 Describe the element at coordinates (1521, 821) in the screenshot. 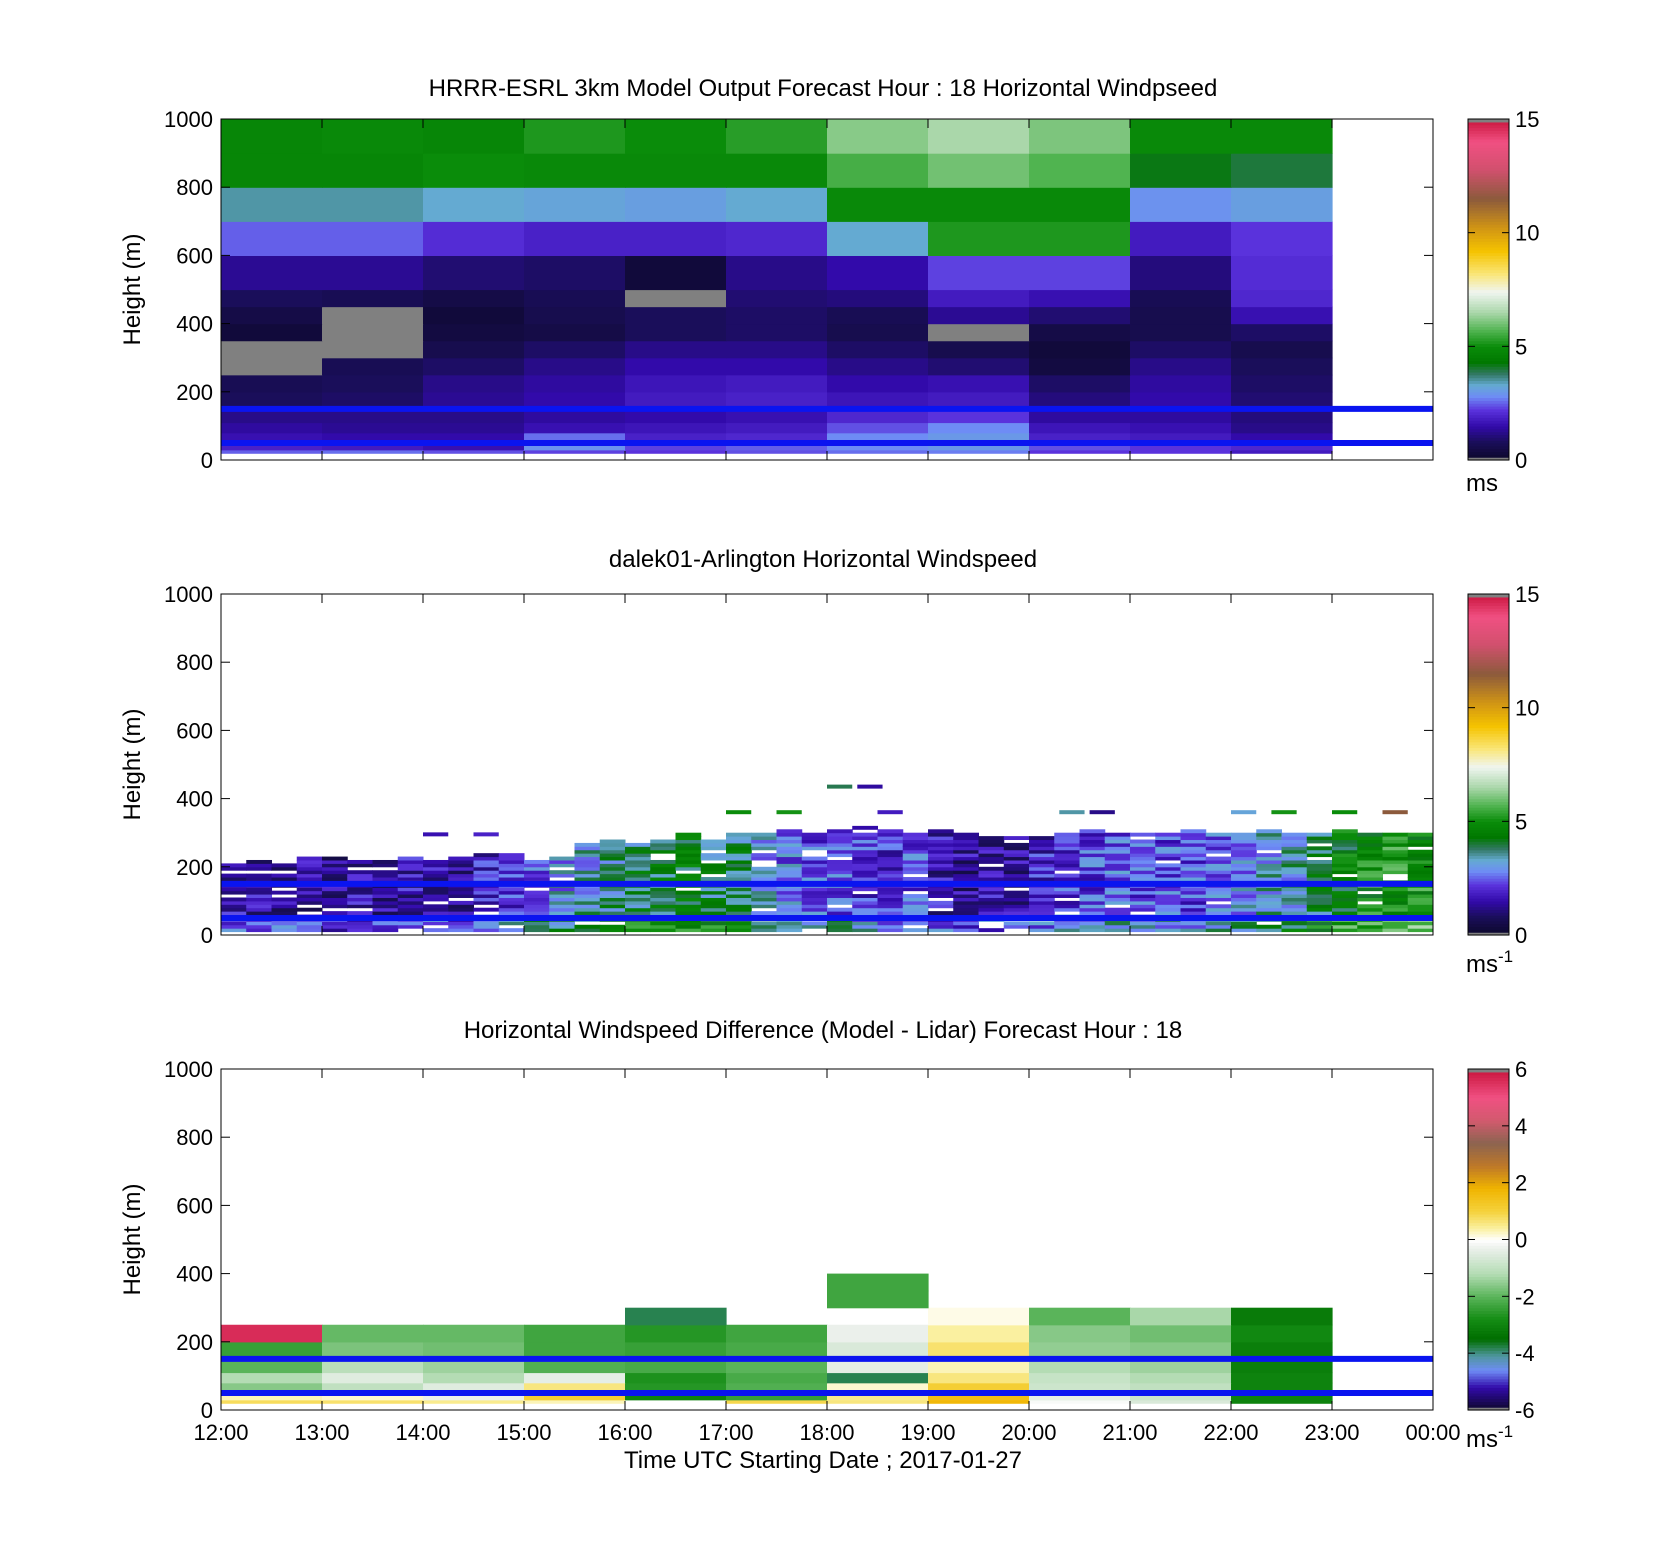

I see `colorbar-tick-label: 5` at that location.